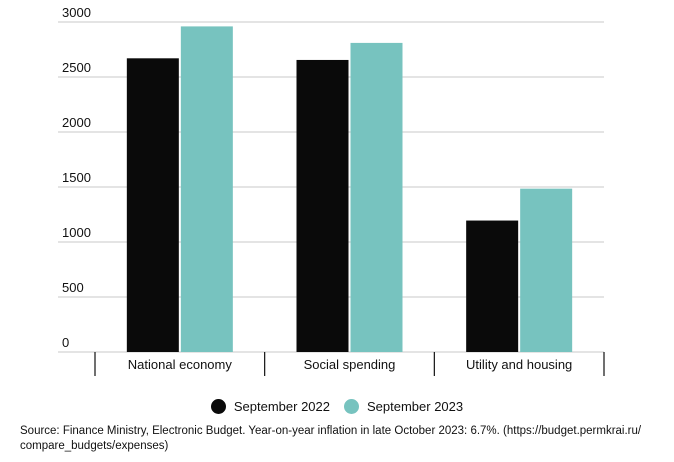  I want to click on y-tick-labels: 0 500 1000 1500 2000 2500 3000, so click(76, 177).